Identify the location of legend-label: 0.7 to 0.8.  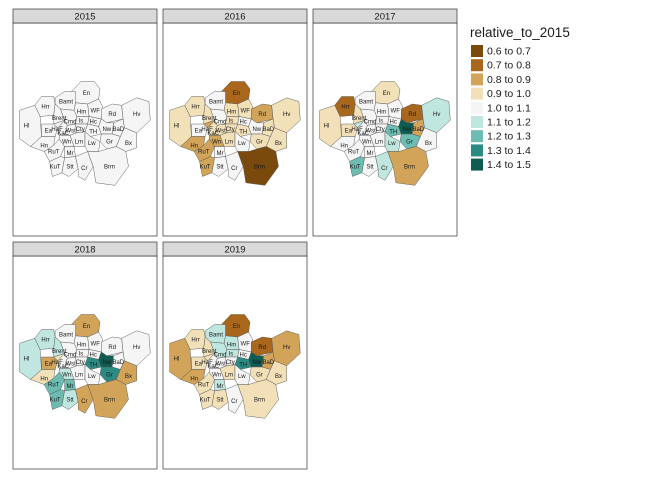
(509, 66).